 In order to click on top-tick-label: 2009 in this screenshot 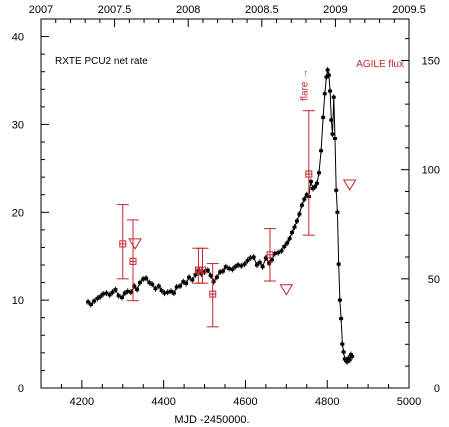, I will do `click(335, 10)`.